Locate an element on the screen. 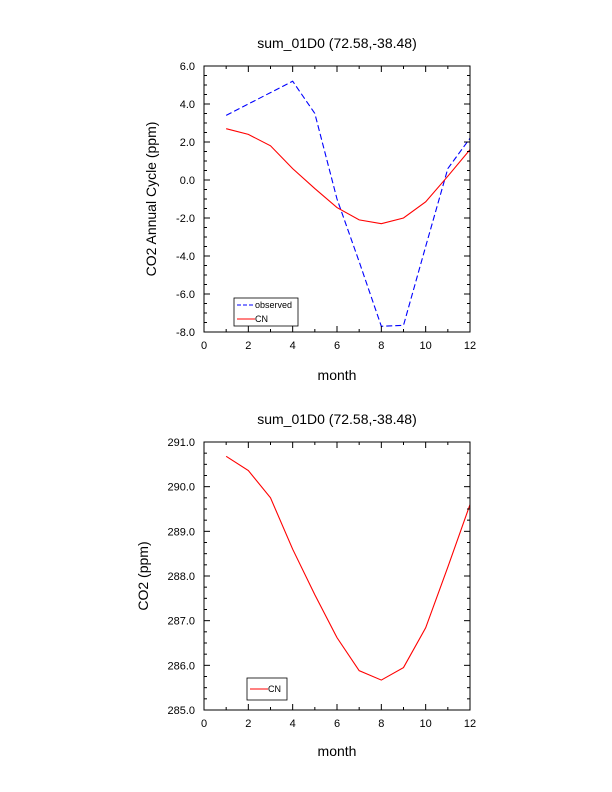 This screenshot has height=792, width=612. legend: observed CN is located at coordinates (266, 312).